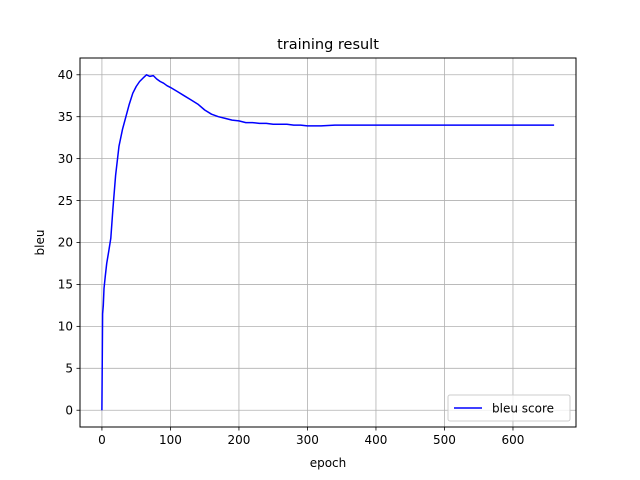 Image resolution: width=640 pixels, height=480 pixels. What do you see at coordinates (444, 440) in the screenshot?
I see `x-tick-label: 500` at bounding box center [444, 440].